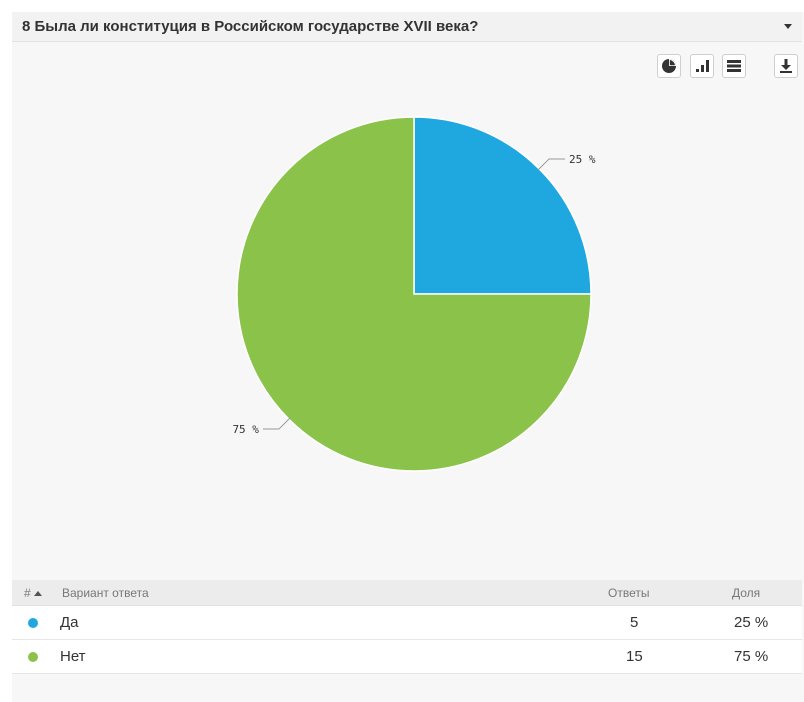 This screenshot has height=702, width=804. Describe the element at coordinates (751, 656) in the screenshot. I see `share-value: 75 %` at that location.